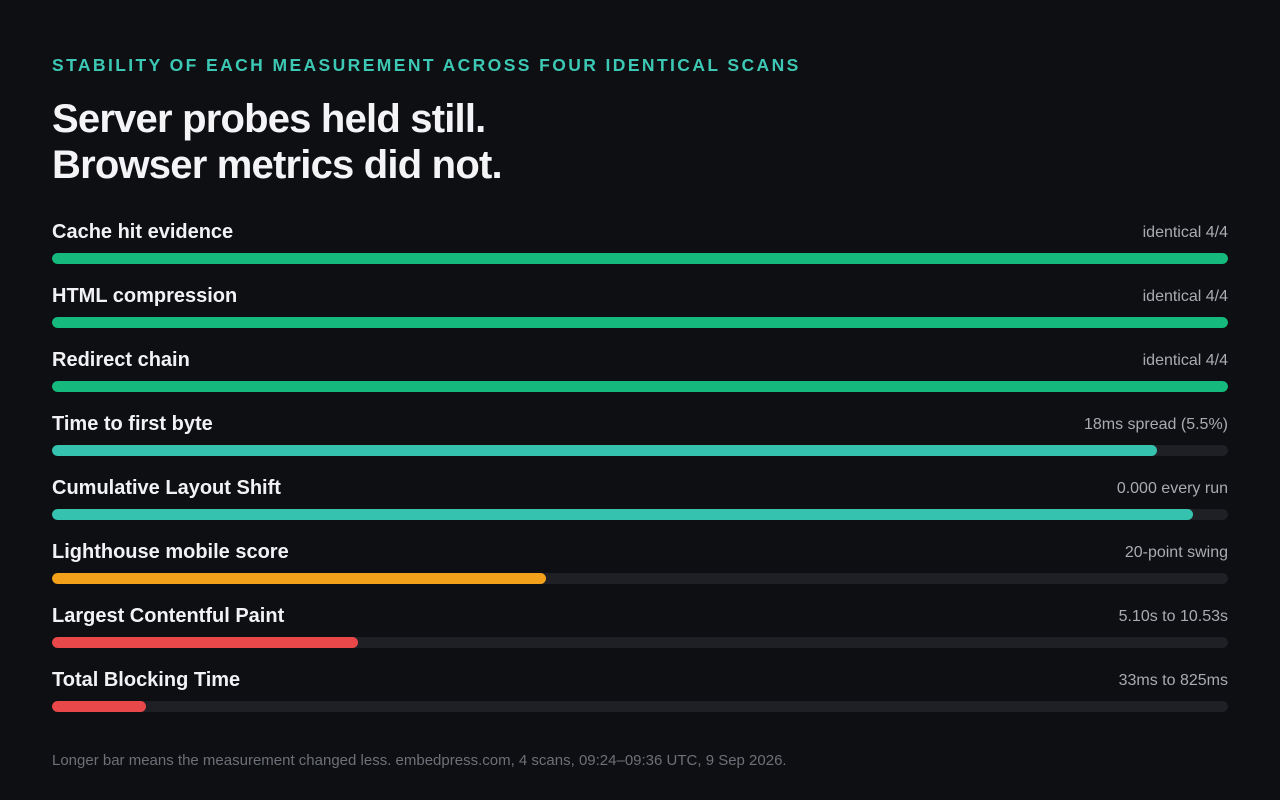 This screenshot has height=800, width=1280. Describe the element at coordinates (640, 314) in the screenshot. I see `bar-row: HTML compression identical 4/4` at that location.